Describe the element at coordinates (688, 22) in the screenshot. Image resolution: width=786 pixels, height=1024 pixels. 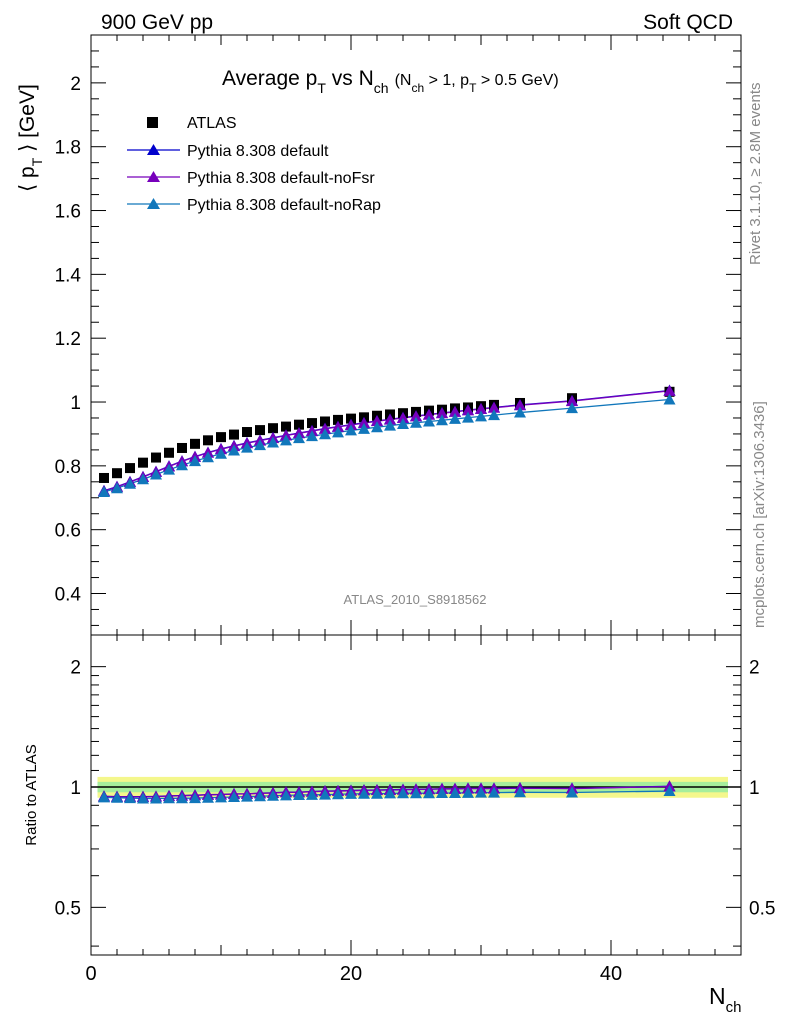
I see `header-right: Soft QCD` at that location.